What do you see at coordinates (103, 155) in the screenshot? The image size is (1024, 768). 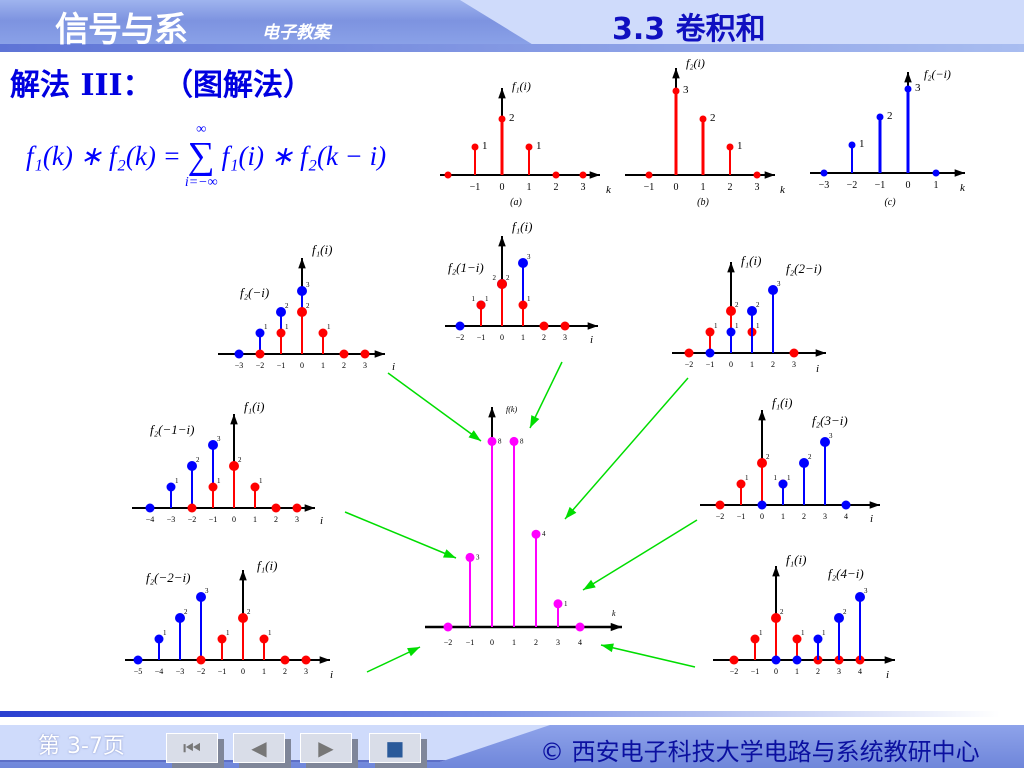 I see `formula-lhs: f₁(k) ∗ f₂(k) =` at bounding box center [103, 155].